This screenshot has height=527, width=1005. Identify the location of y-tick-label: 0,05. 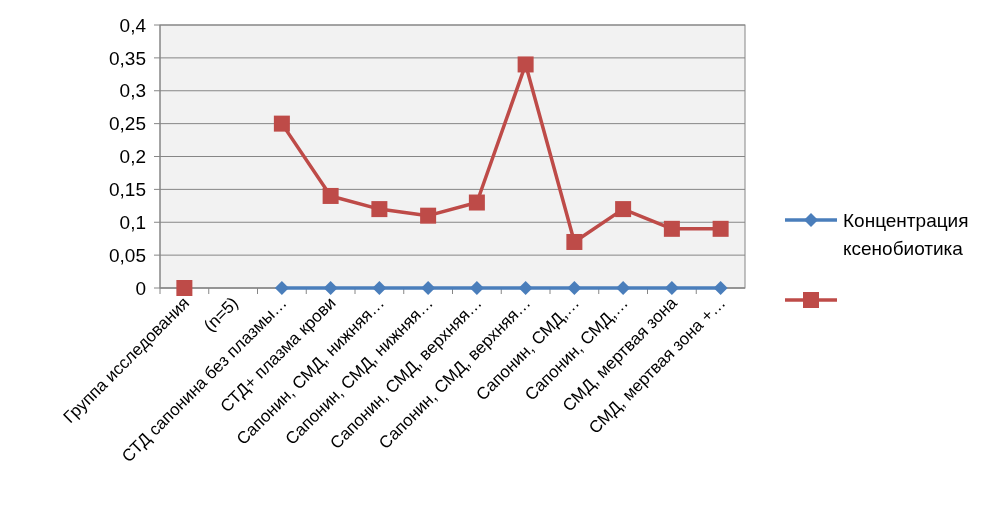
(127, 255).